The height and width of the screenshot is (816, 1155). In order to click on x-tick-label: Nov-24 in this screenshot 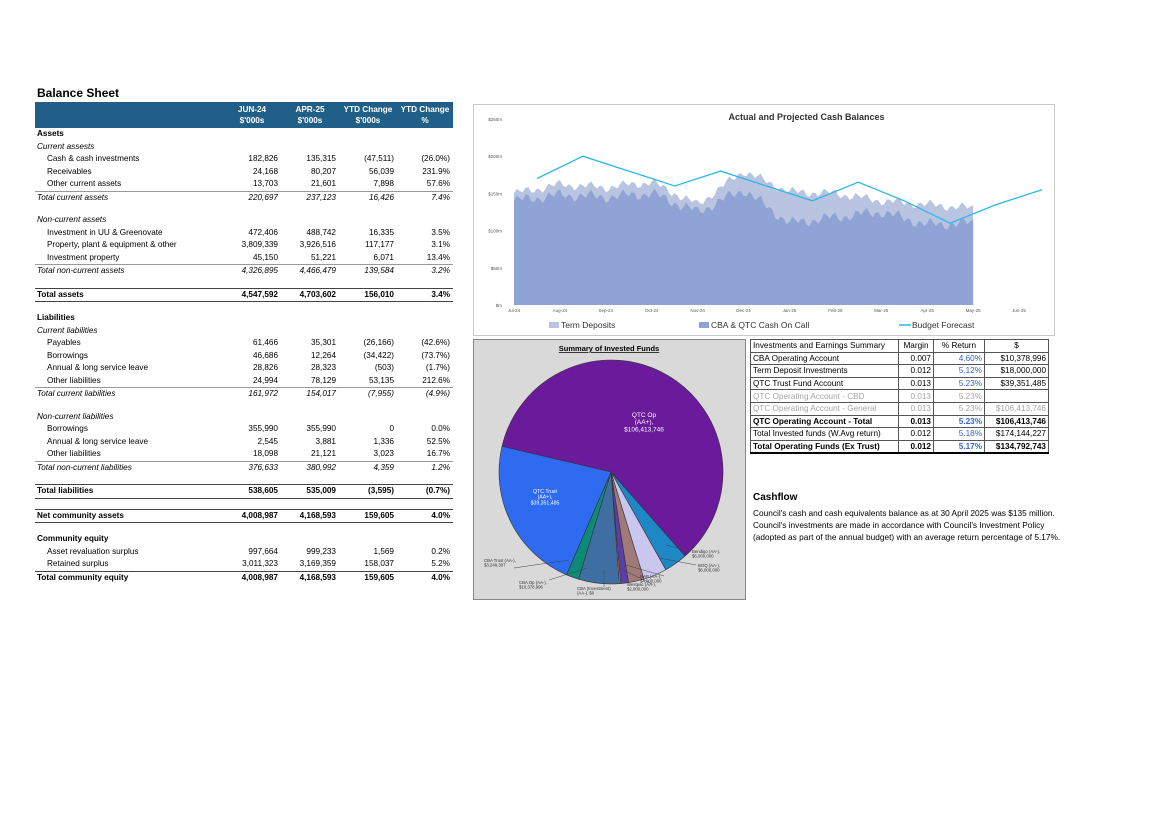, I will do `click(697, 310)`.